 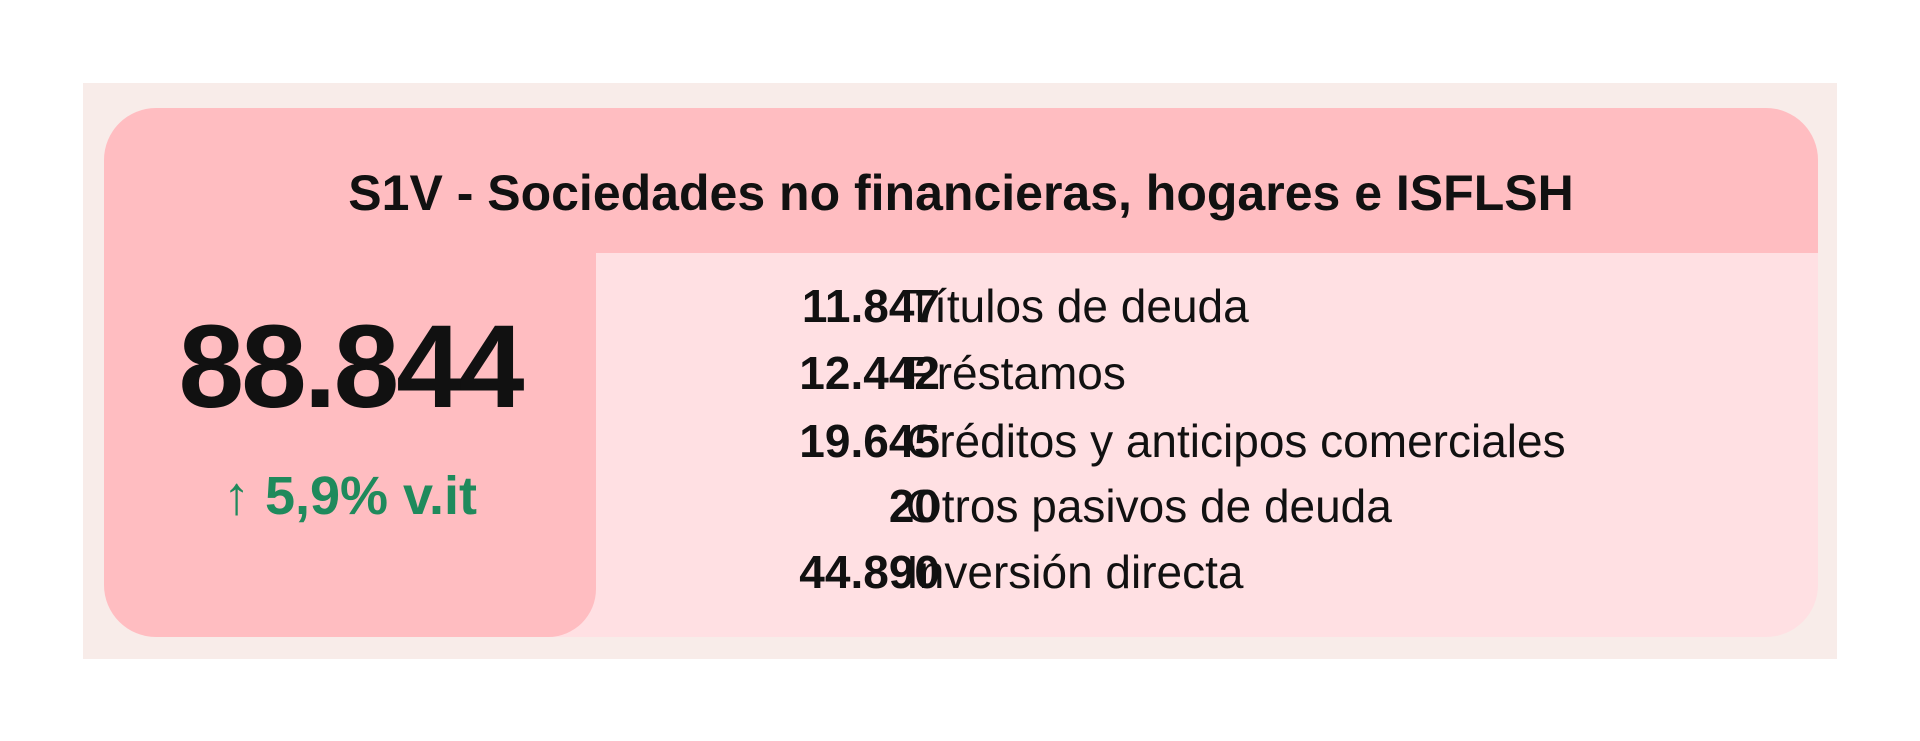 I want to click on row-value: 11.847, so click(x=870, y=306).